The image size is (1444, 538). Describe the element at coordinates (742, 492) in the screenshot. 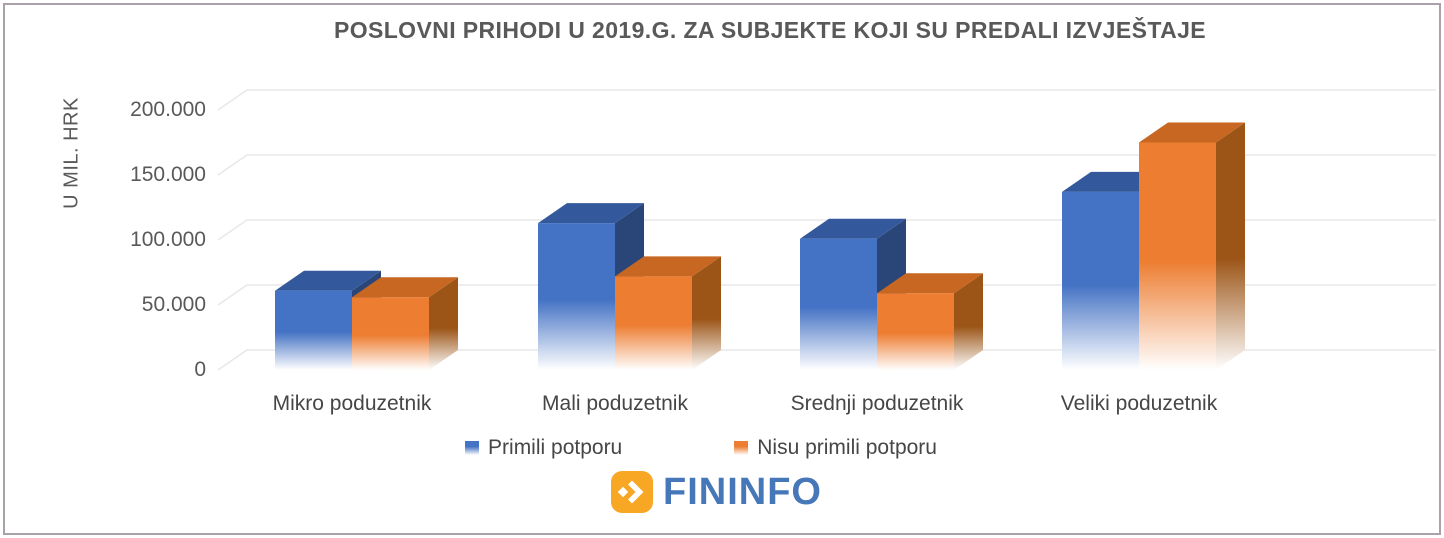

I see `fininfo-wordmark: FININFO` at that location.